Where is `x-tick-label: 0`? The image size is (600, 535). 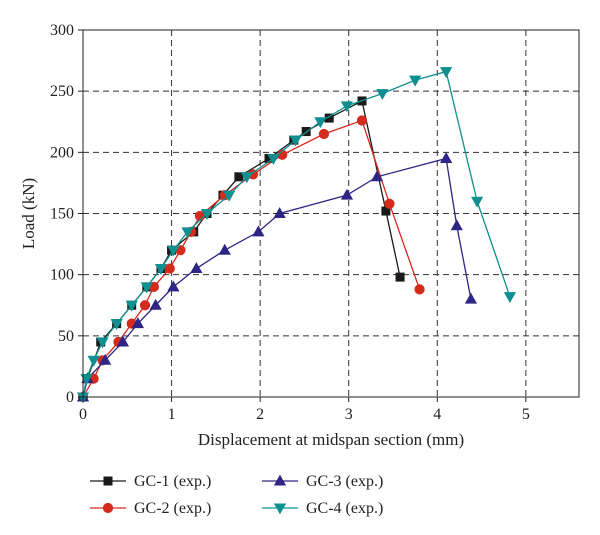 x-tick-label: 0 is located at coordinates (83, 414).